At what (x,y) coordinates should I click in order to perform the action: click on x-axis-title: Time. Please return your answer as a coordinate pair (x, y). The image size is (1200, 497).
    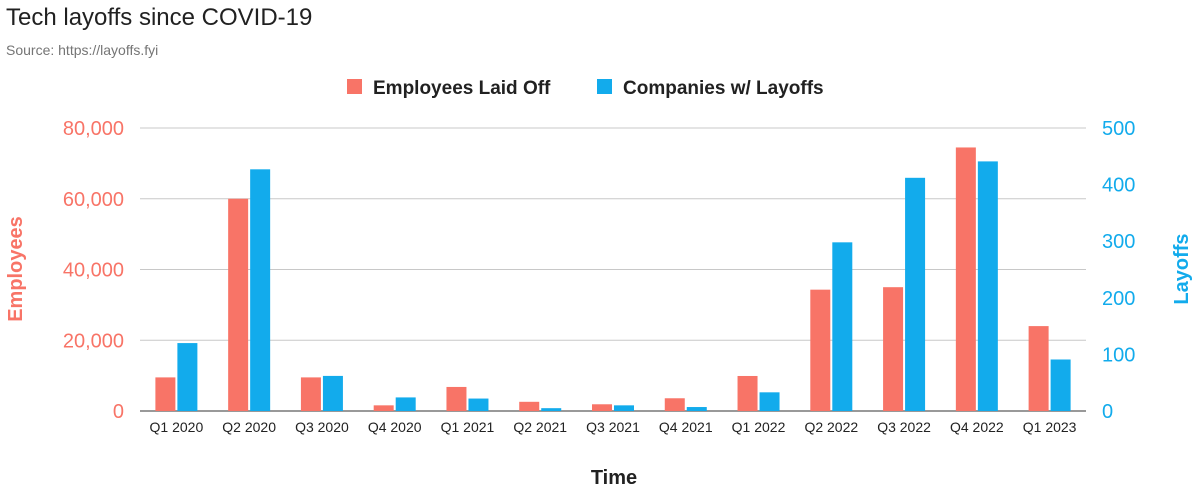
    Looking at the image, I should click on (614, 478).